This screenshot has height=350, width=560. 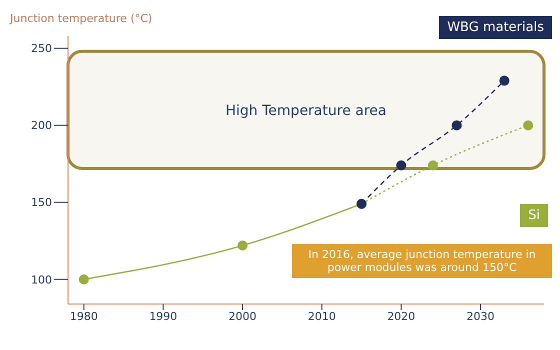 I want to click on y-tick-label: 200, so click(x=41, y=125).